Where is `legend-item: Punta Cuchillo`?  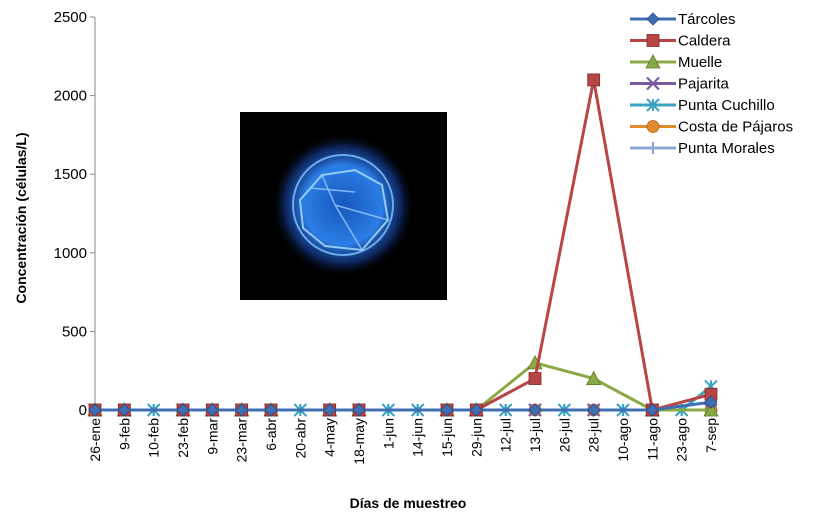
legend-item: Punta Cuchillo is located at coordinates (702, 105).